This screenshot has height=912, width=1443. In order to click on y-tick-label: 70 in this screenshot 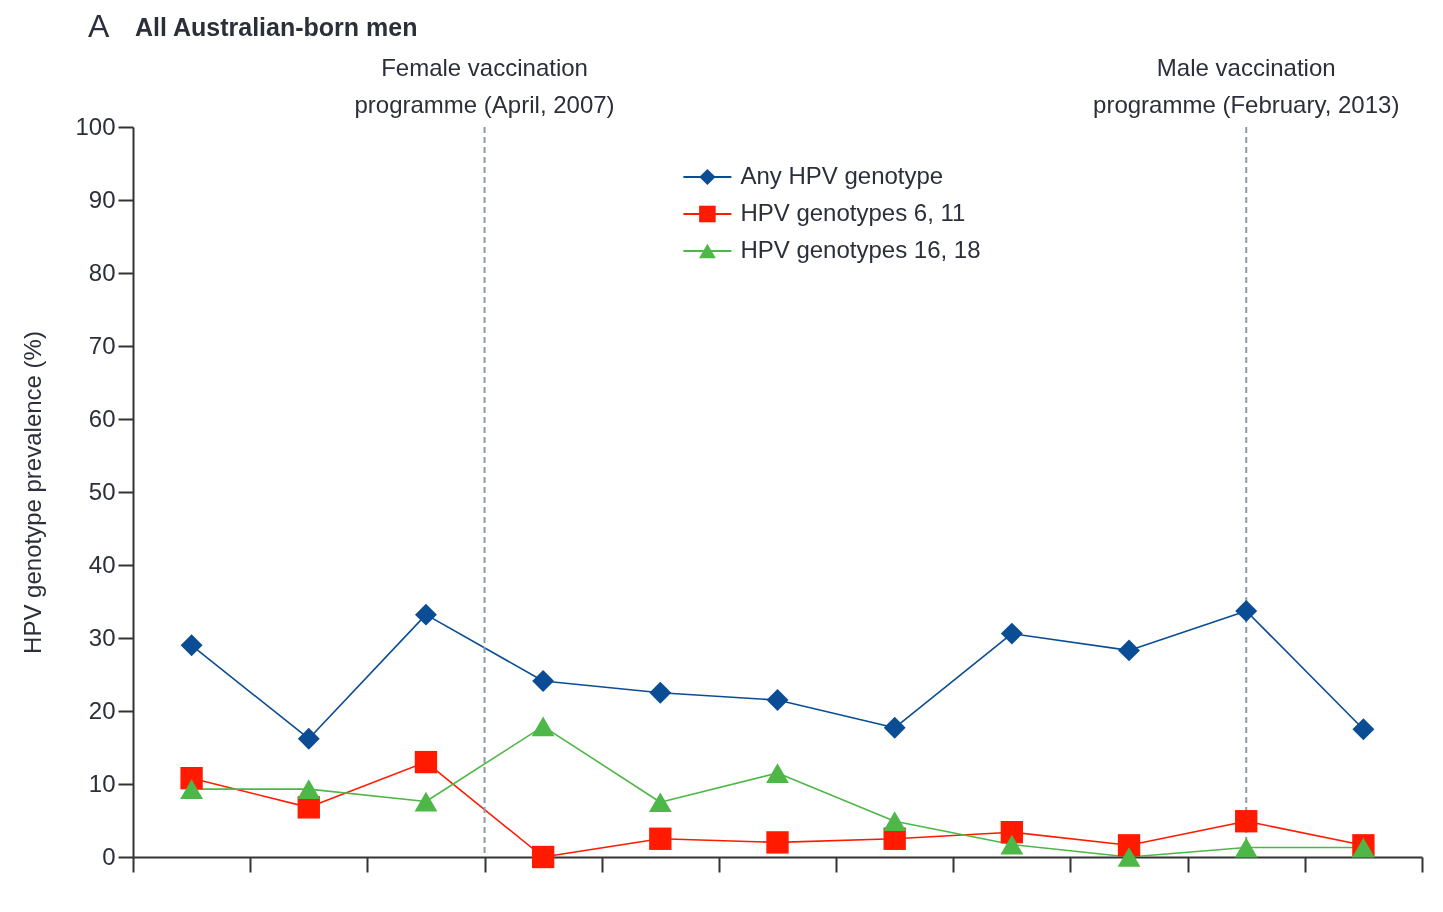, I will do `click(102, 345)`.